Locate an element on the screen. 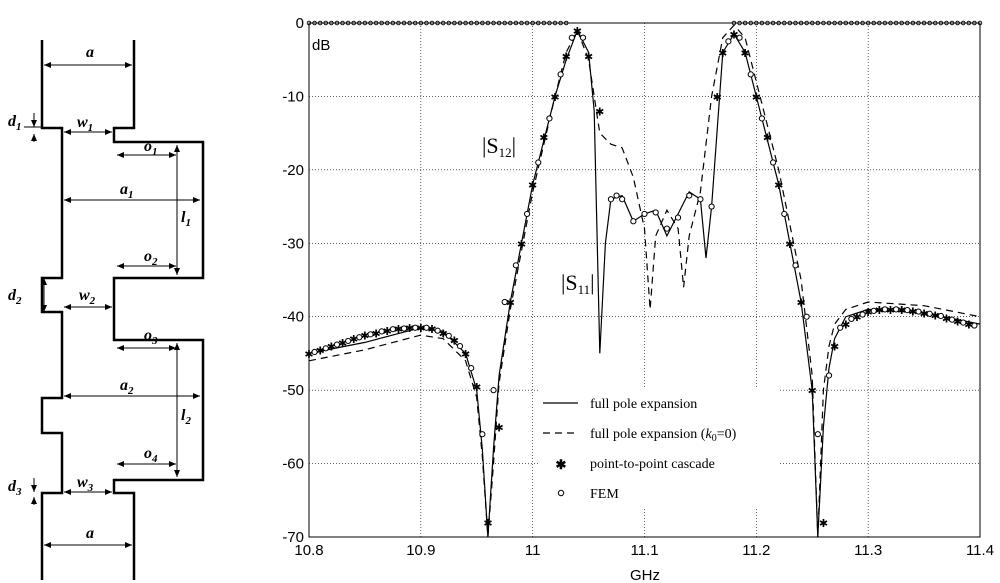 This screenshot has height=583, width=1000. x-tick-label: 11.1 is located at coordinates (644, 550).